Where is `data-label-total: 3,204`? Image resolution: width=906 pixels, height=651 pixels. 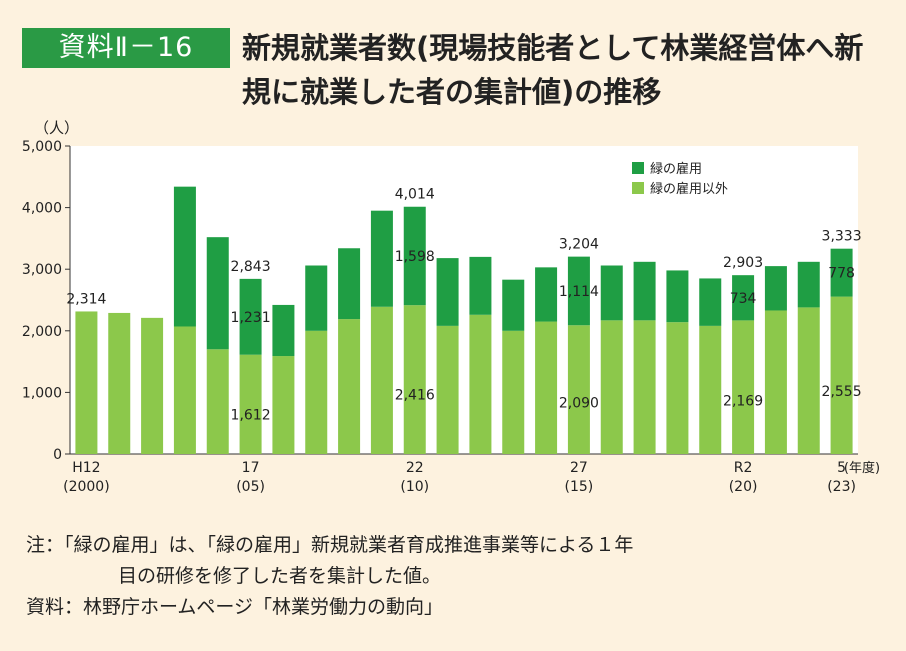 data-label-total: 3,204 is located at coordinates (579, 245).